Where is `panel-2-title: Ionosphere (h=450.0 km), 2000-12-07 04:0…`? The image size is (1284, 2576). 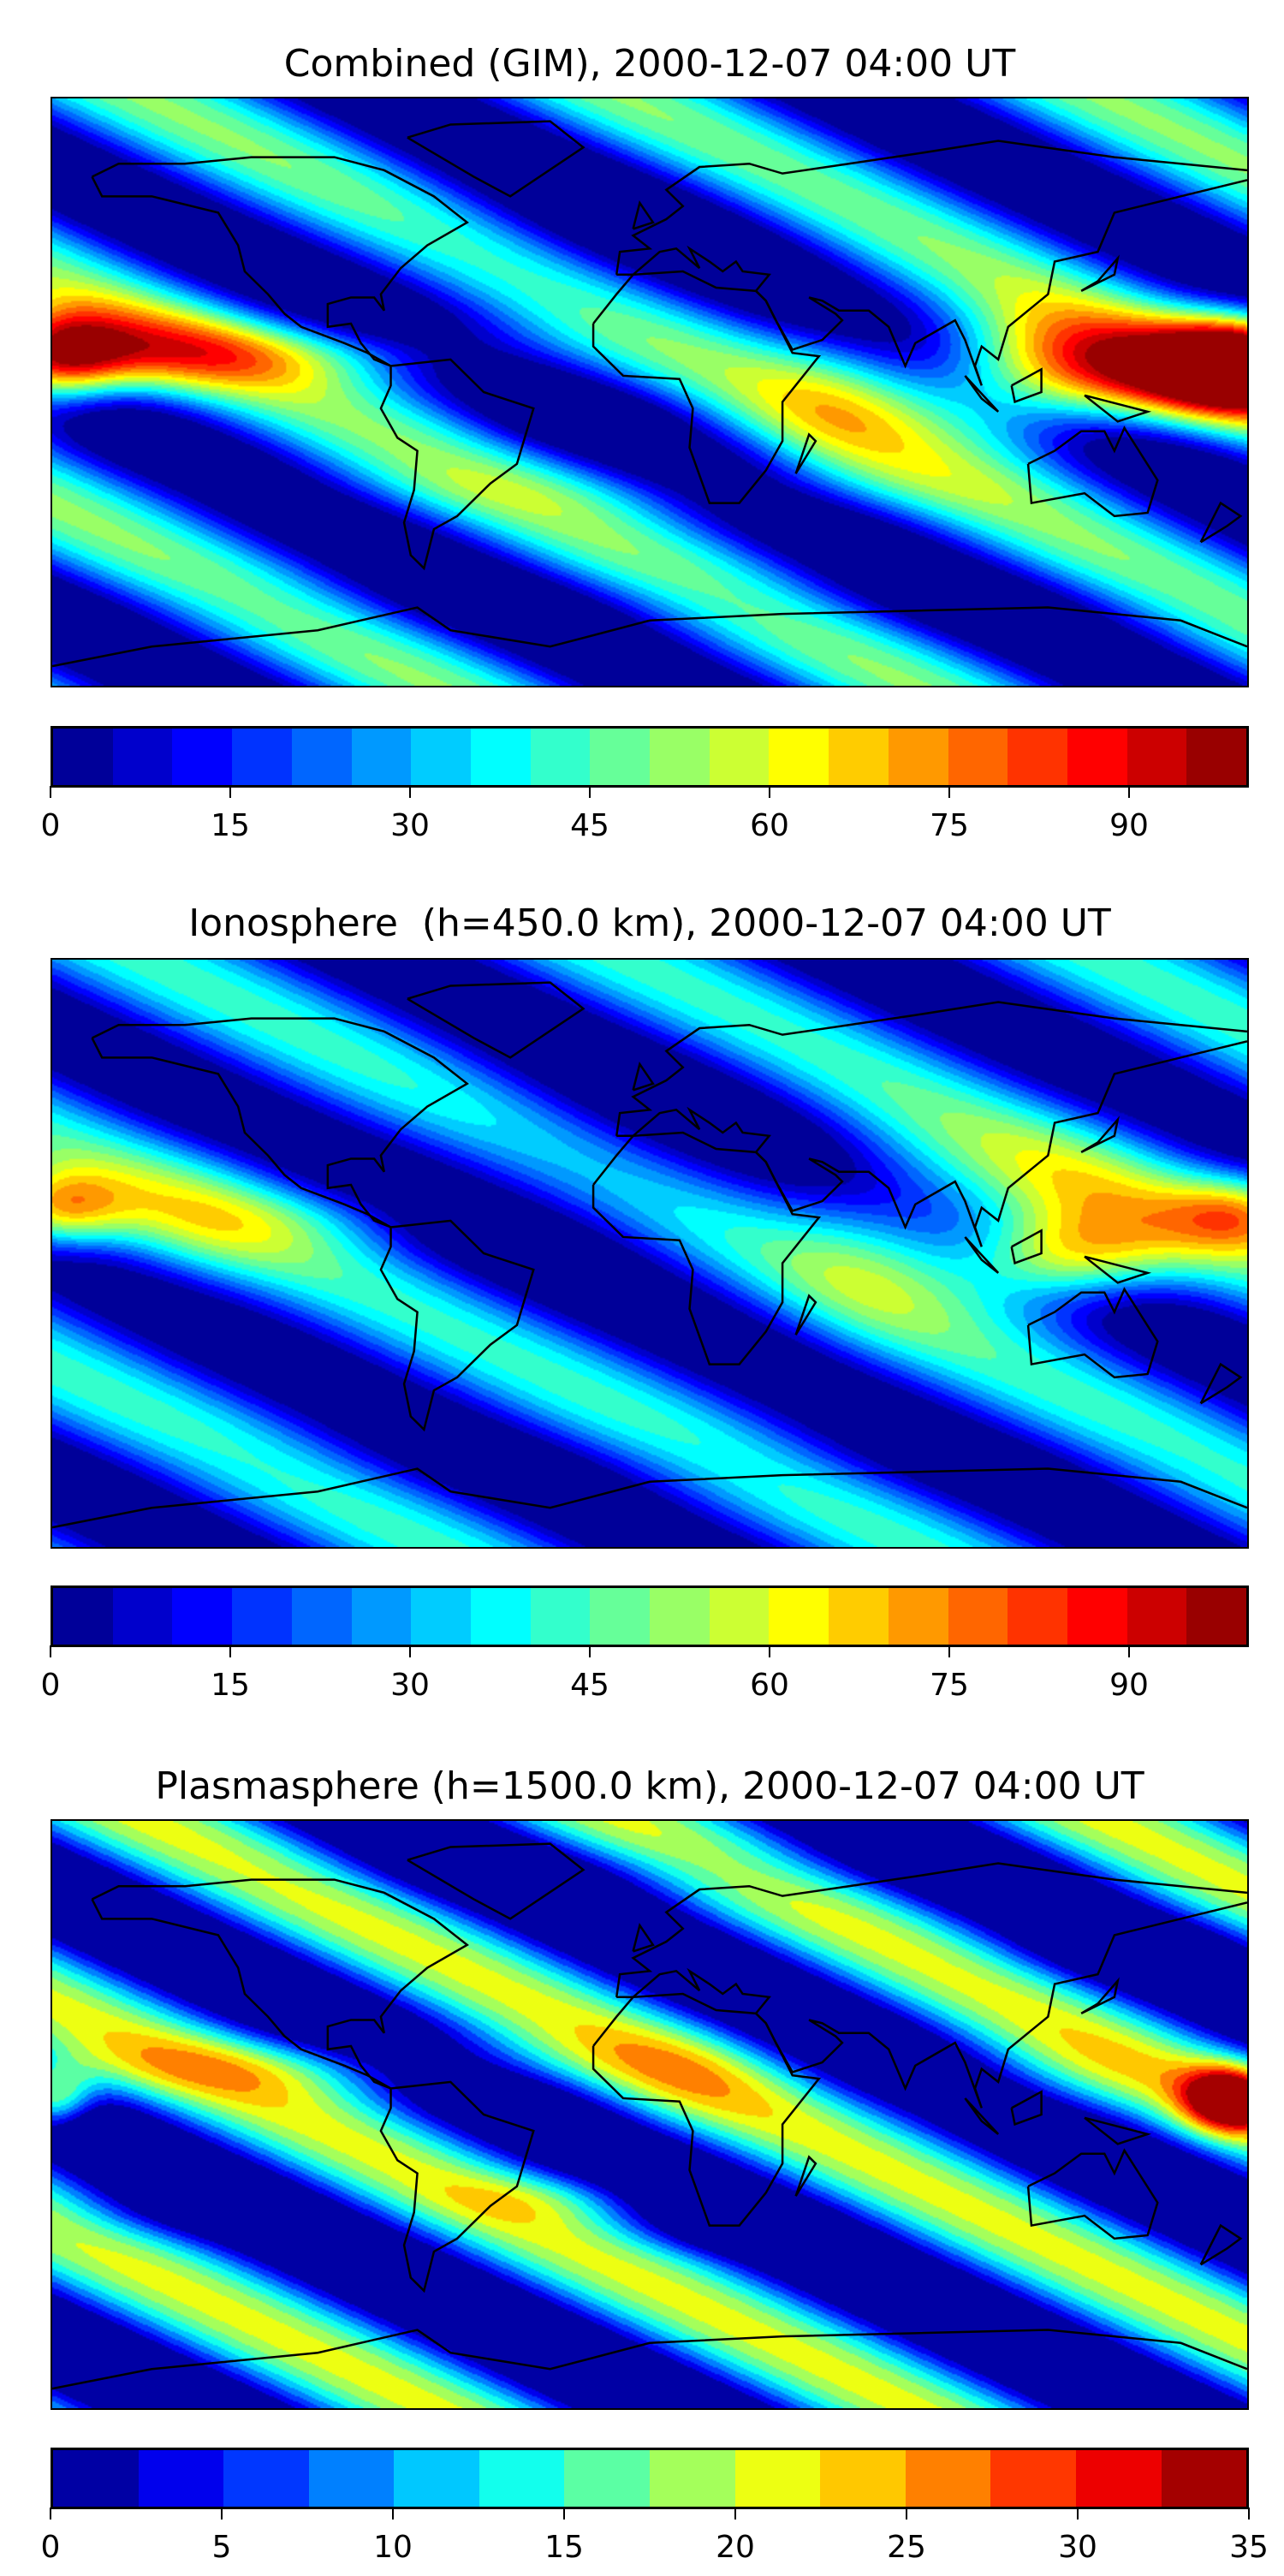 panel-2-title: Ionosphere (h=450.0 km), 2000-12-07 04:0… is located at coordinates (649, 923).